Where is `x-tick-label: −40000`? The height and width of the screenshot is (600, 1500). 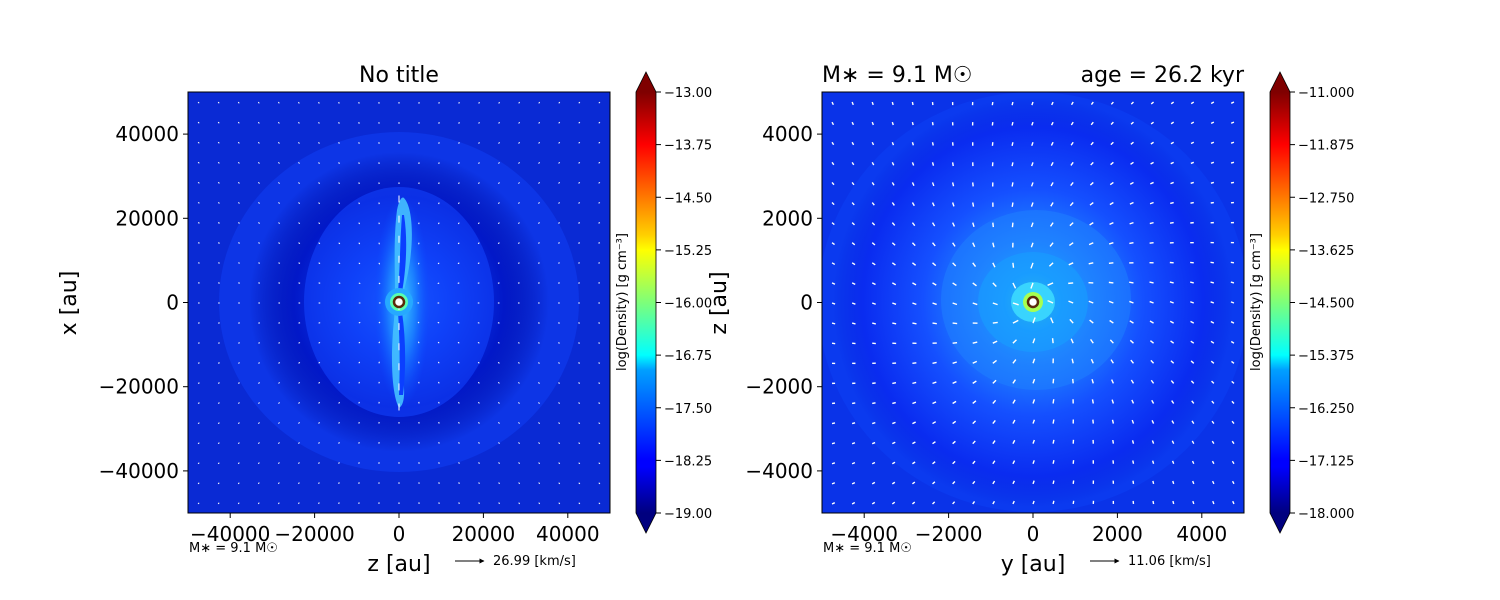 x-tick-label: −40000 is located at coordinates (230, 534).